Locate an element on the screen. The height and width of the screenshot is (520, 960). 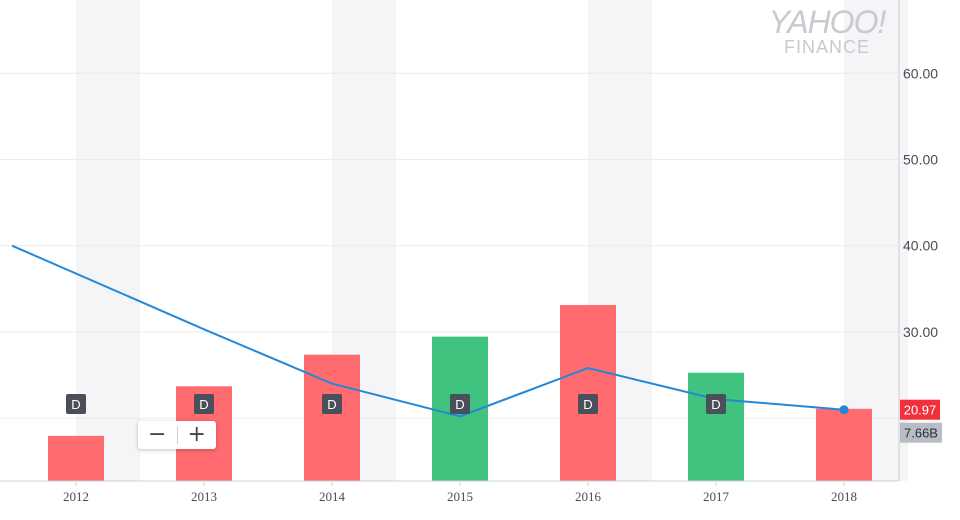
zoom-control: − + is located at coordinates (177, 435).